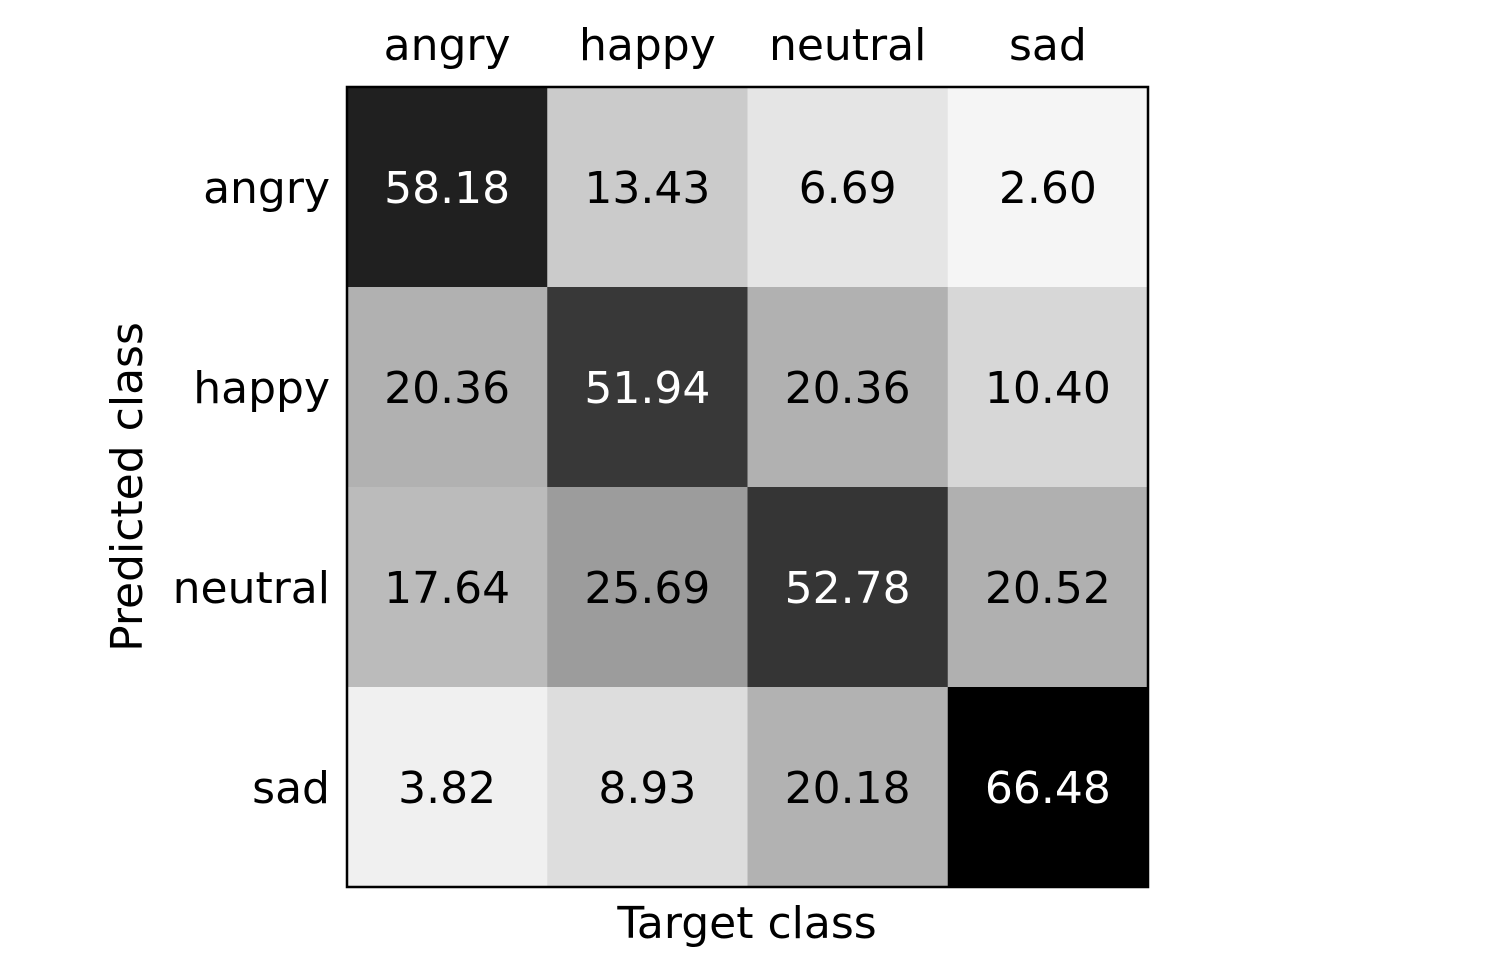 Image resolution: width=1495 pixels, height=972 pixels. What do you see at coordinates (647, 45) in the screenshot?
I see `x-tick-label: happy` at bounding box center [647, 45].